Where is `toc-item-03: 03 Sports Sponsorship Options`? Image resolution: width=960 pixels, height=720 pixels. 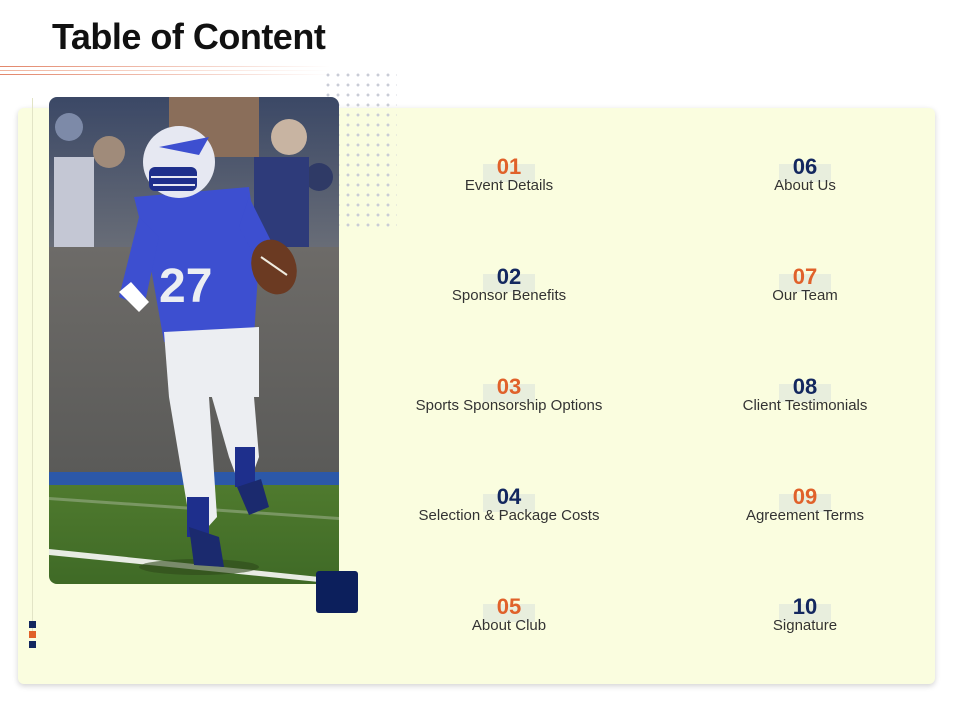 toc-item-03: 03 Sports Sponsorship Options is located at coordinates (509, 394).